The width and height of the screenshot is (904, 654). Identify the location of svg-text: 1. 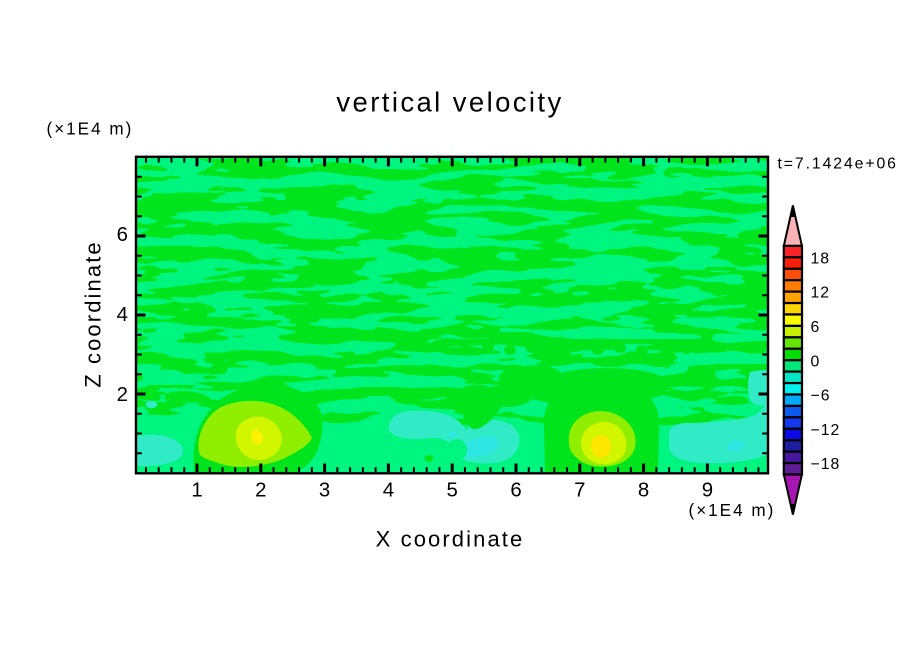
(196, 490).